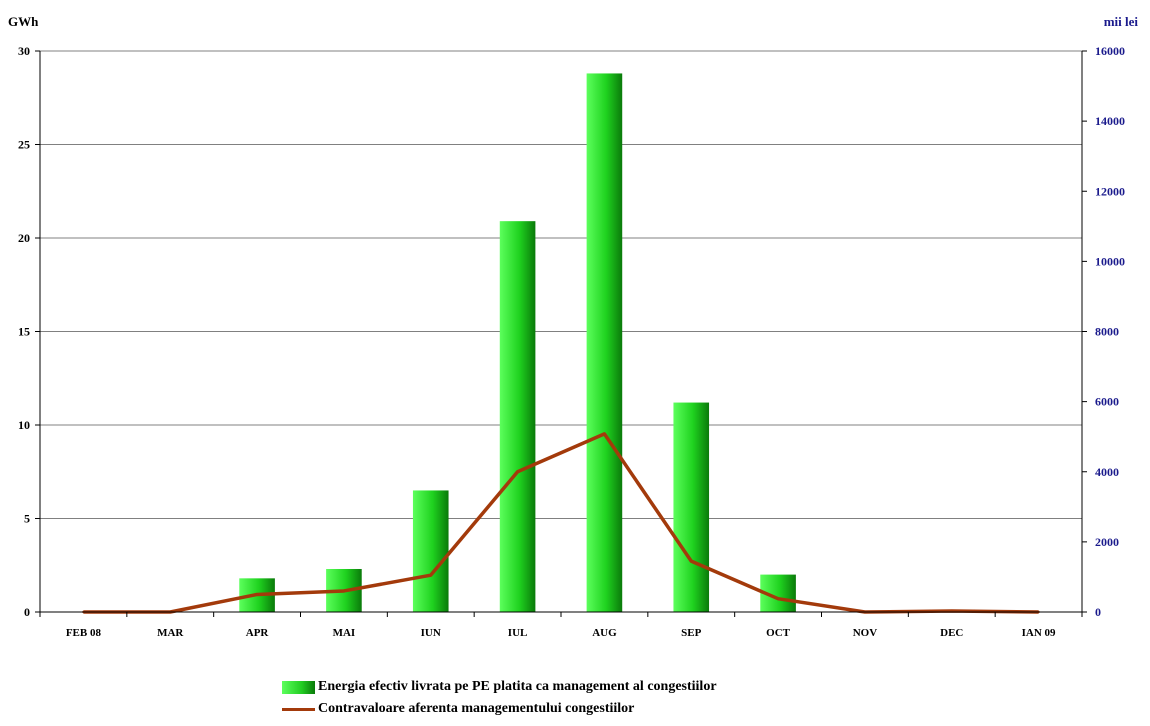  I want to click on y-left-axis-label: GWh, so click(23, 21).